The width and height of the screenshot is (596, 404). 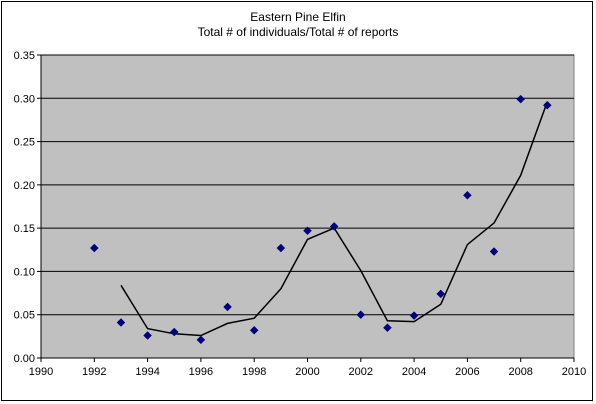 I want to click on x-tick-label: 2004, so click(x=414, y=372).